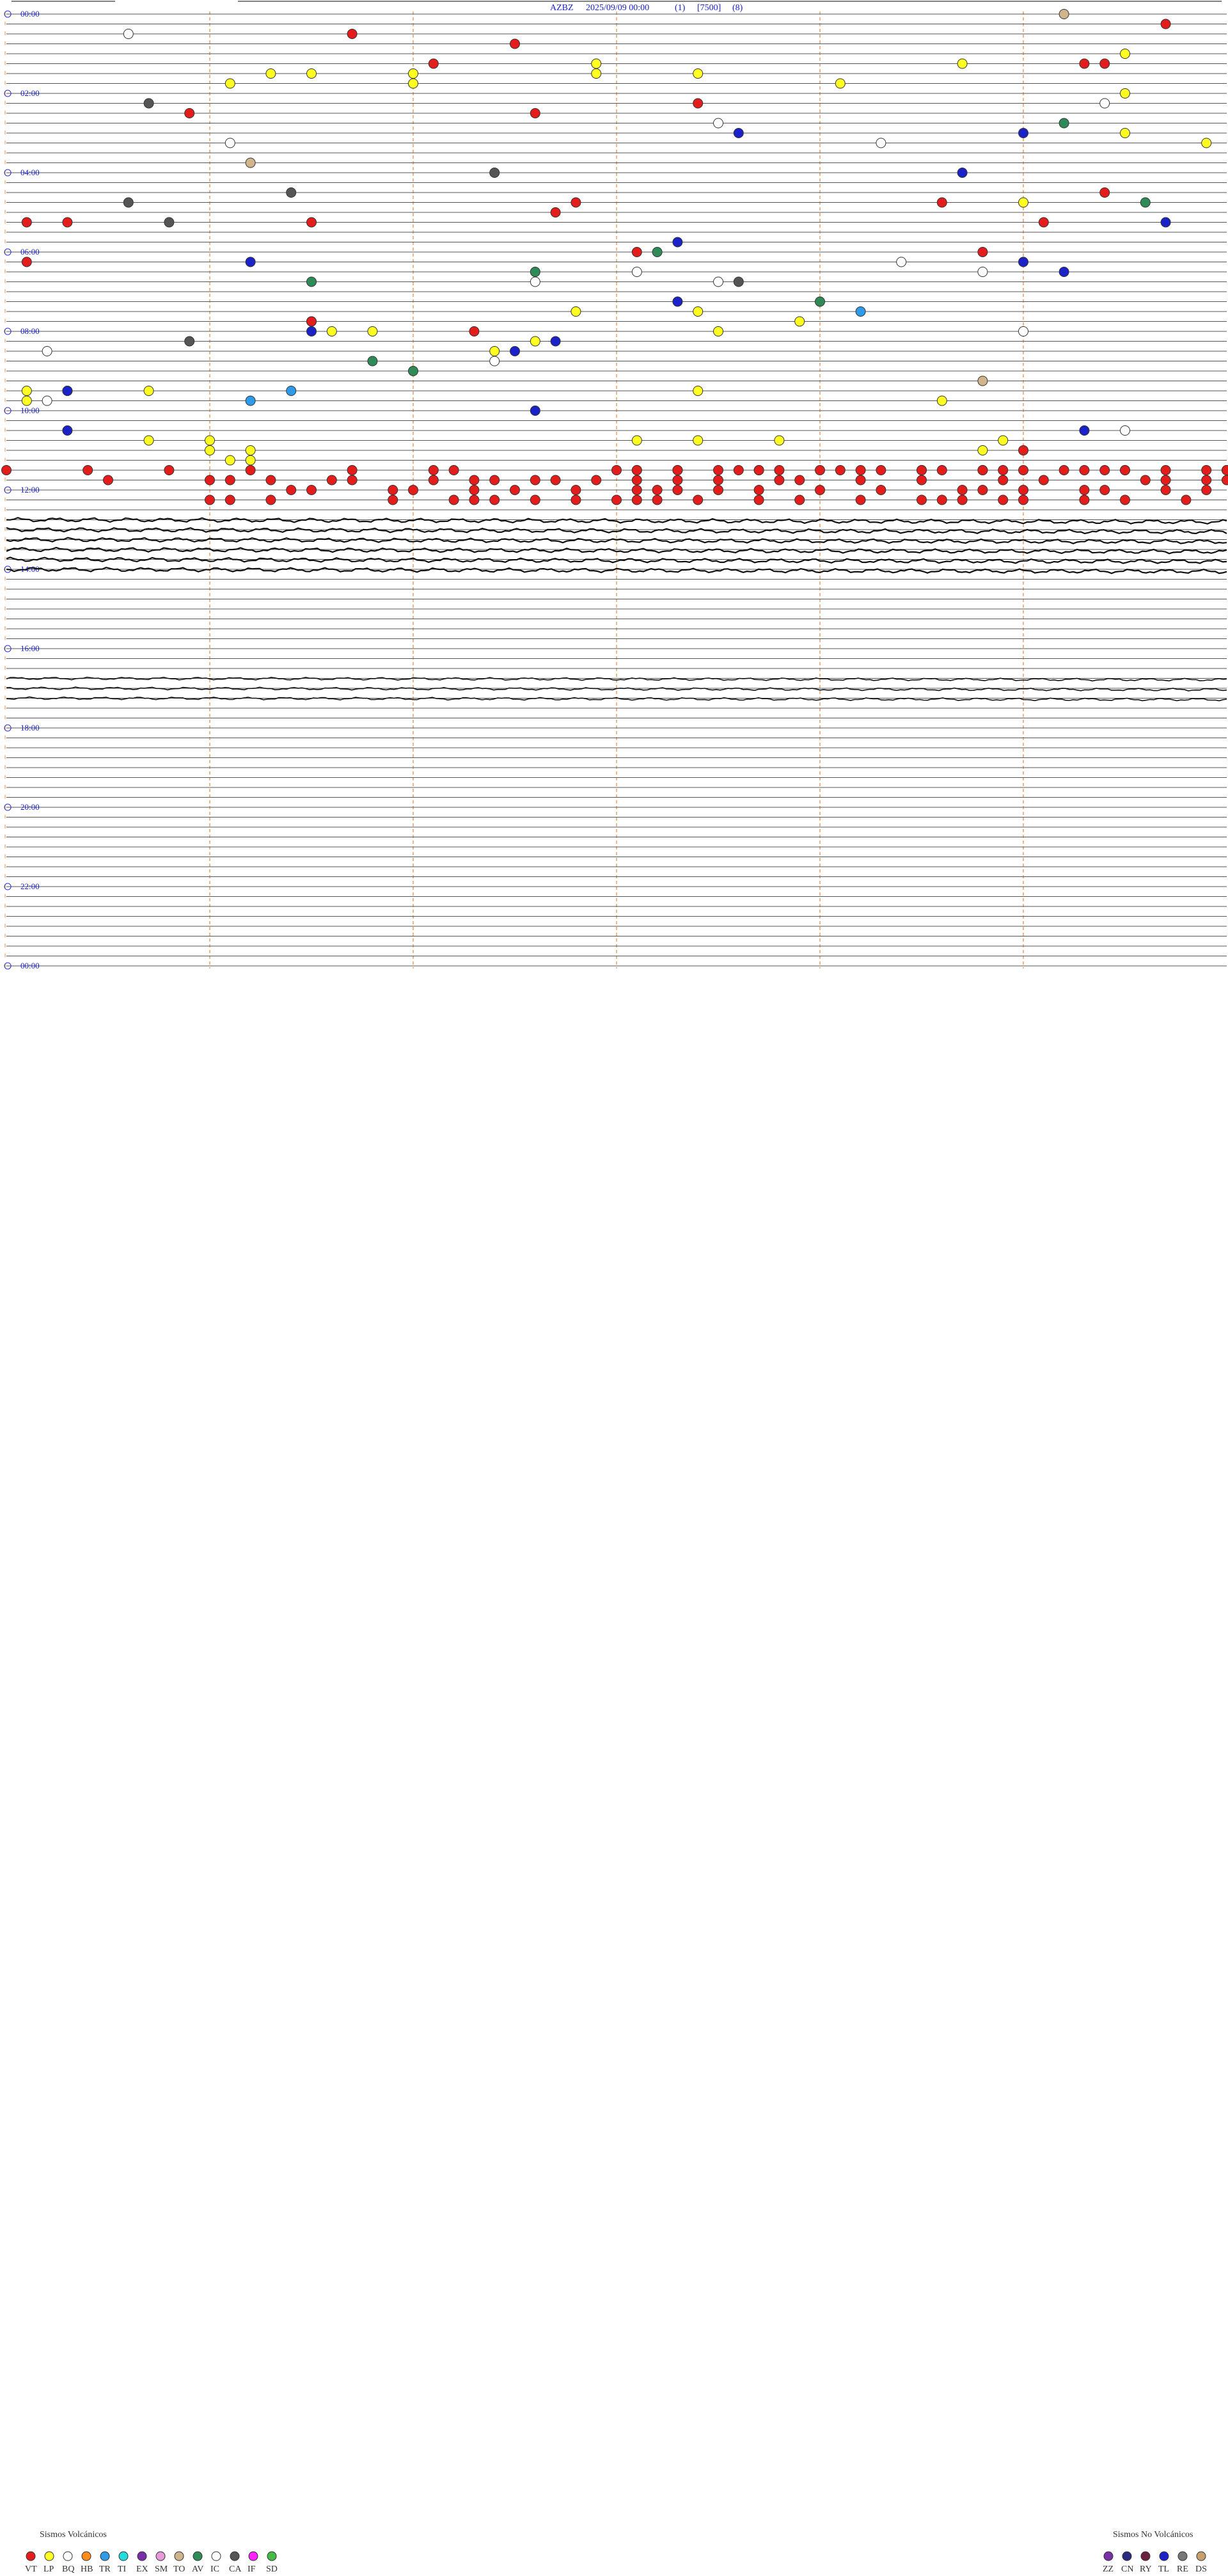 The image size is (1228, 2576). I want to click on filter-code: (8), so click(737, 8).